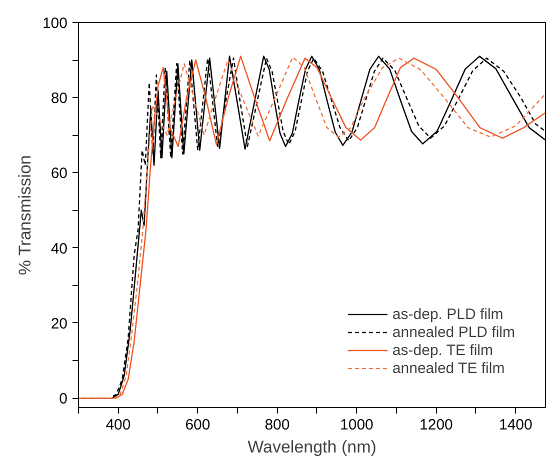  What do you see at coordinates (59, 173) in the screenshot?
I see `y-tick-label: 60` at bounding box center [59, 173].